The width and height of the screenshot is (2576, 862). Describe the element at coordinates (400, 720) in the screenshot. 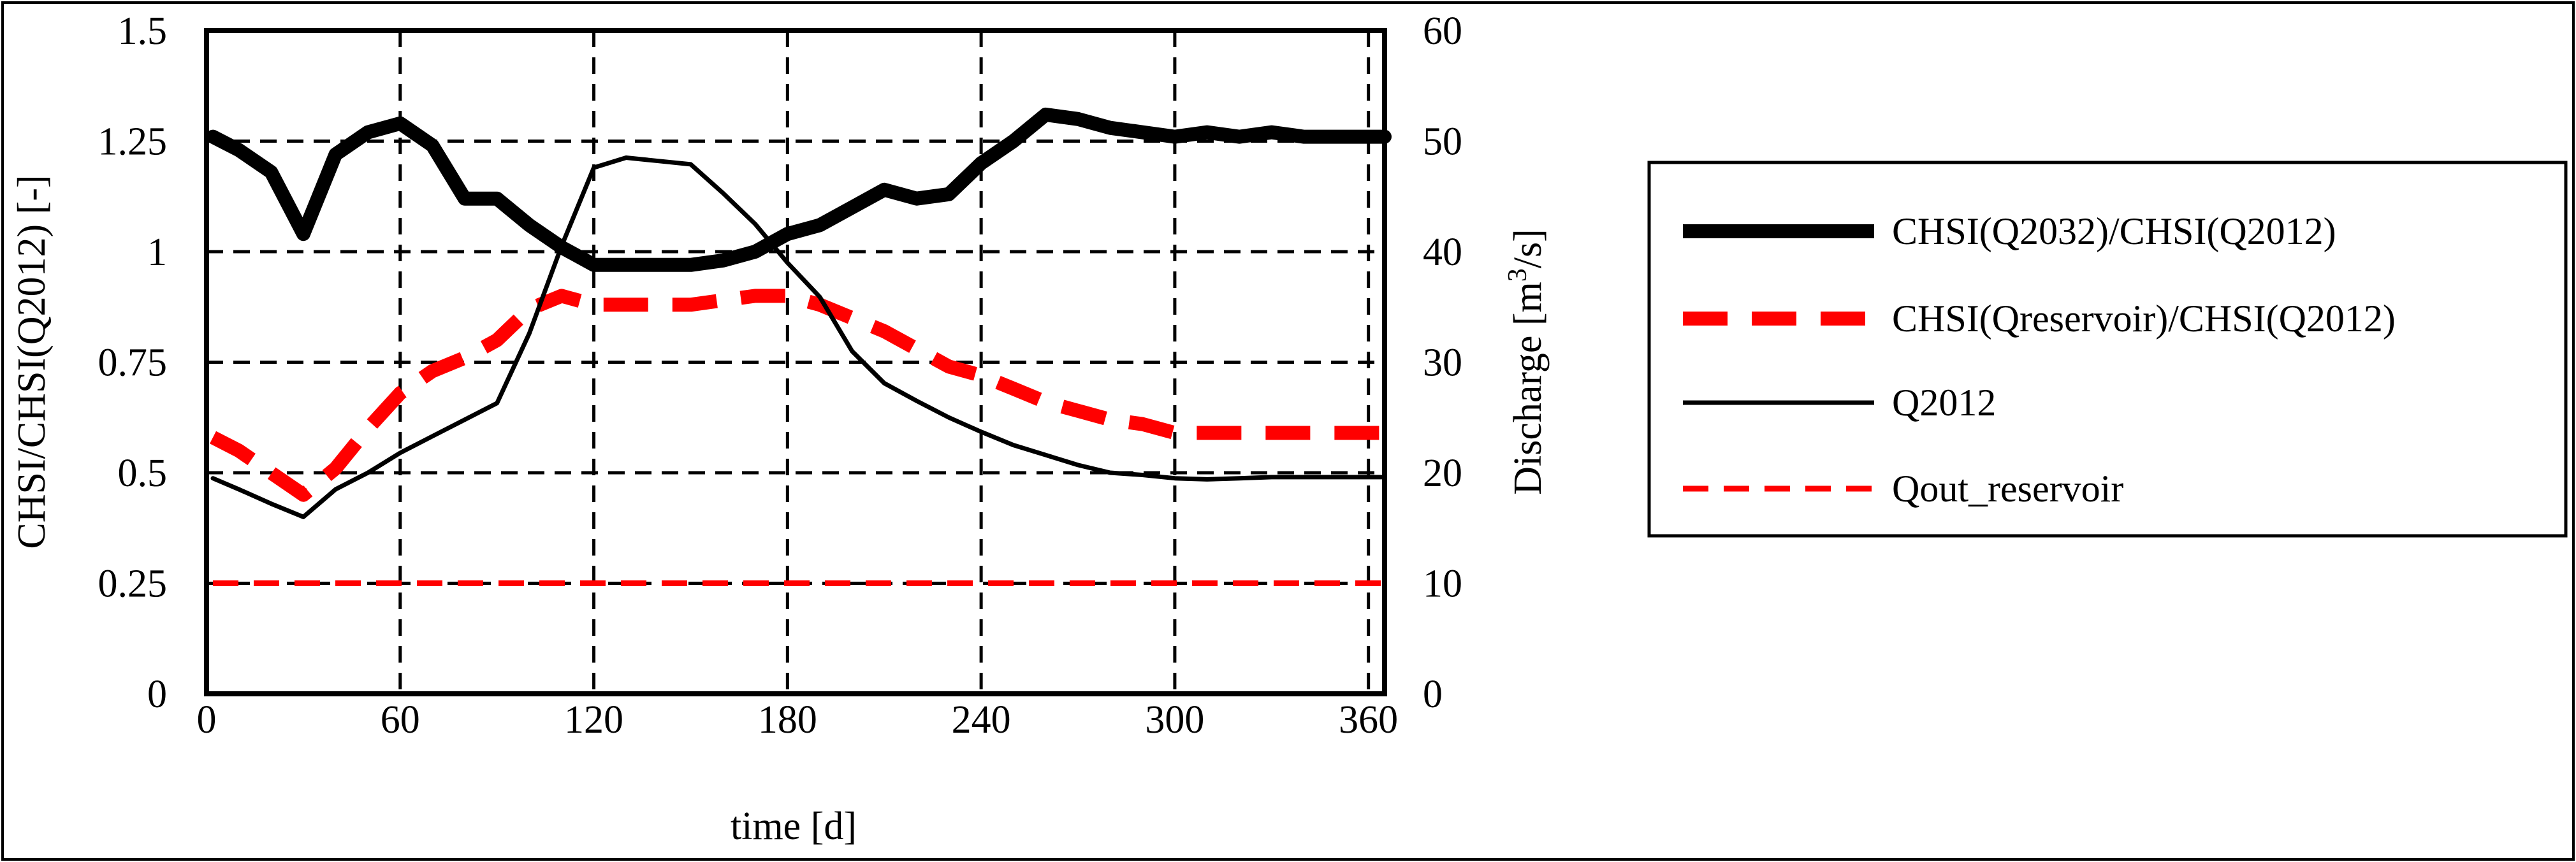

I see `x-tick-label: 60` at that location.